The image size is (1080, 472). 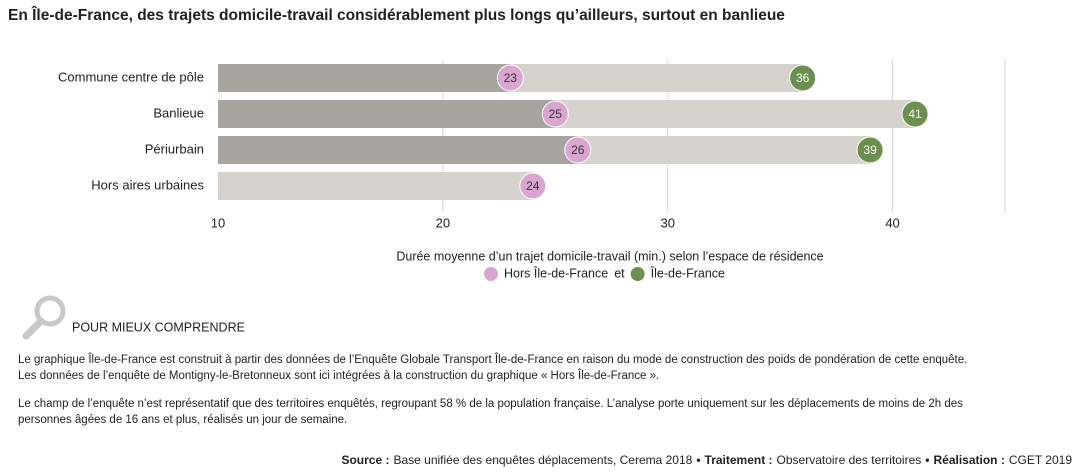 I want to click on legend-joiner: et, so click(x=619, y=273).